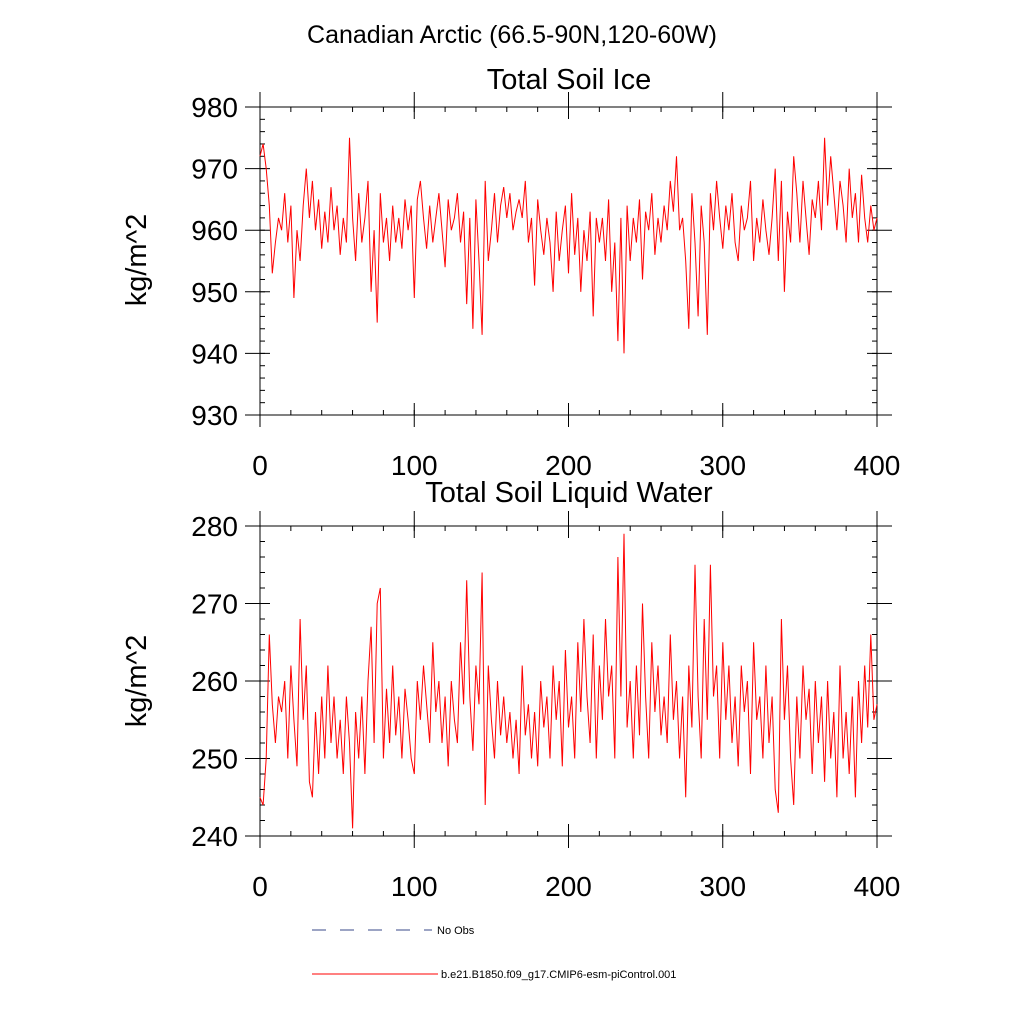 The image size is (1024, 1024). What do you see at coordinates (456, 931) in the screenshot?
I see `legend-label-no-obs: No Obs` at bounding box center [456, 931].